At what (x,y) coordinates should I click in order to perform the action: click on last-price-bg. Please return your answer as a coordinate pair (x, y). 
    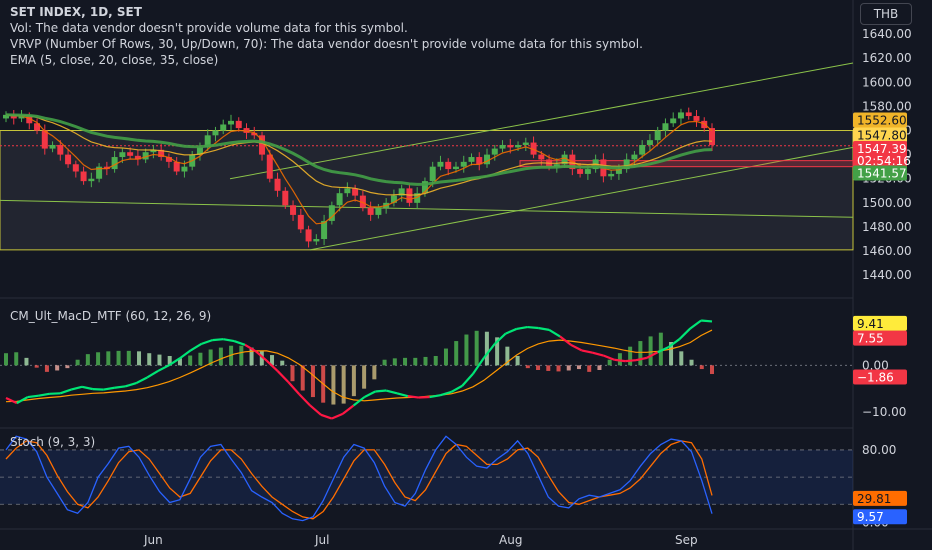
    Looking at the image, I should click on (880, 155).